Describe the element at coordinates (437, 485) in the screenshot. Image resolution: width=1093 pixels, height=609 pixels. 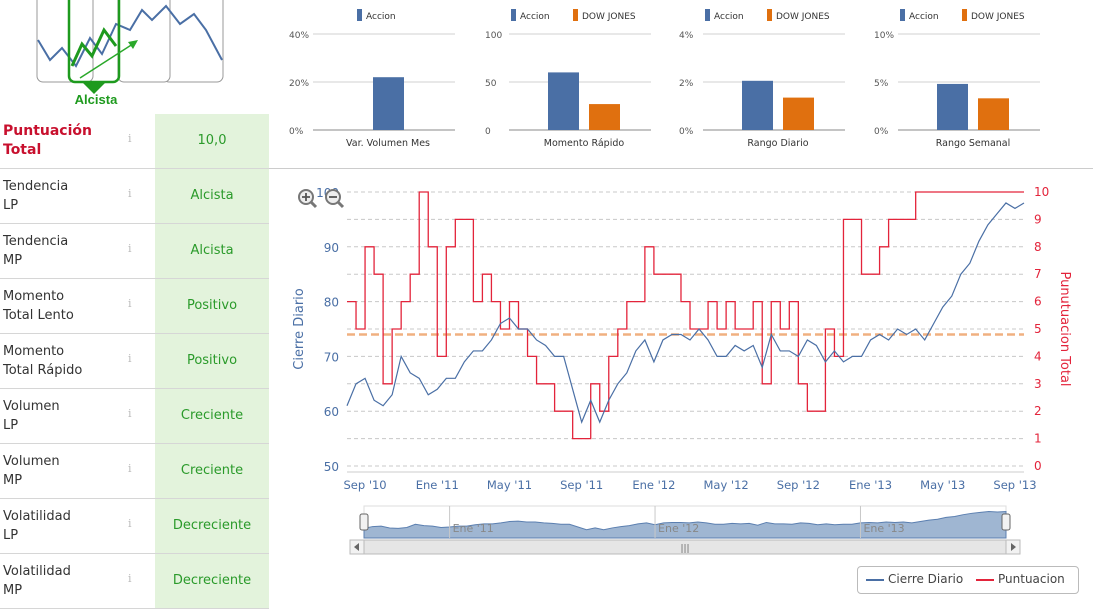
I see `x-tick-label: Ene '11` at that location.